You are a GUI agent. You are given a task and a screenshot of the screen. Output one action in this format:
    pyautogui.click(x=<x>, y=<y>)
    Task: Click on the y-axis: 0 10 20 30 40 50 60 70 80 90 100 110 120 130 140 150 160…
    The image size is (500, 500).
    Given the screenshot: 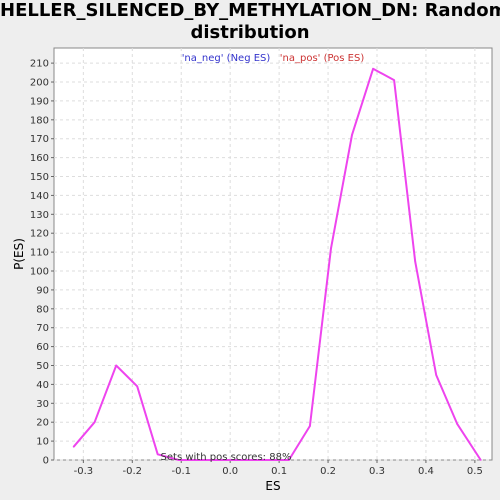 What is the action you would take?
    pyautogui.click(x=42, y=263)
    